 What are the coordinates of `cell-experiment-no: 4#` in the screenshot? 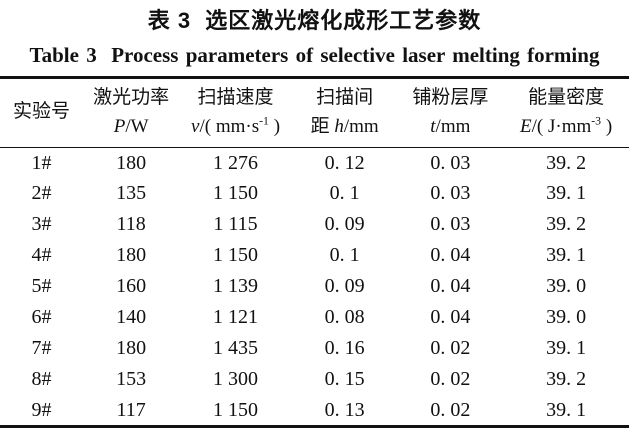 It's located at (41, 255).